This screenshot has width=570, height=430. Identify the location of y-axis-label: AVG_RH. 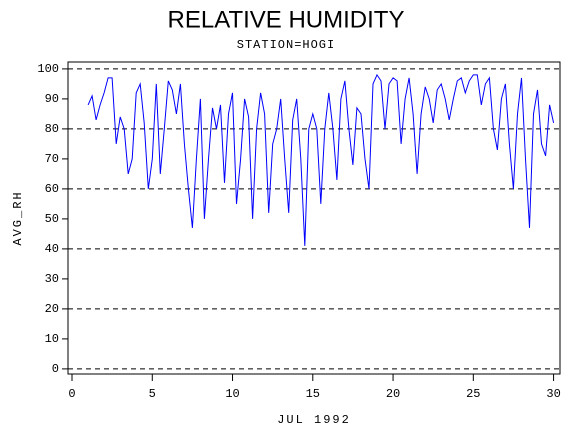
(18, 217).